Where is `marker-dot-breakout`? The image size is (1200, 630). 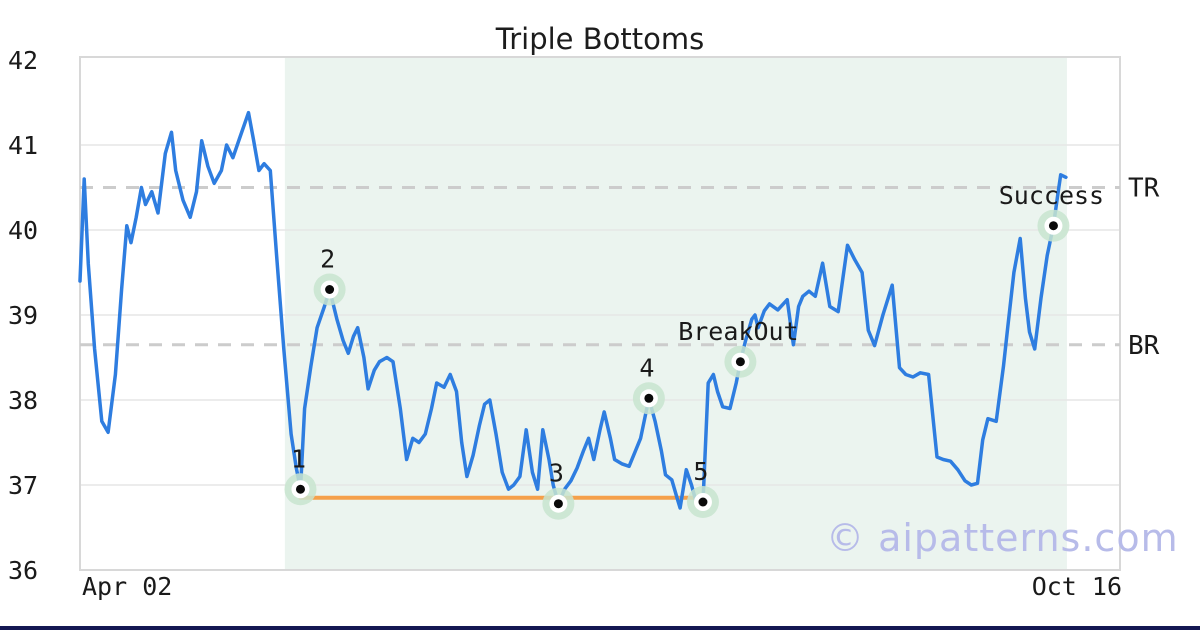
marker-dot-breakout is located at coordinates (740, 362).